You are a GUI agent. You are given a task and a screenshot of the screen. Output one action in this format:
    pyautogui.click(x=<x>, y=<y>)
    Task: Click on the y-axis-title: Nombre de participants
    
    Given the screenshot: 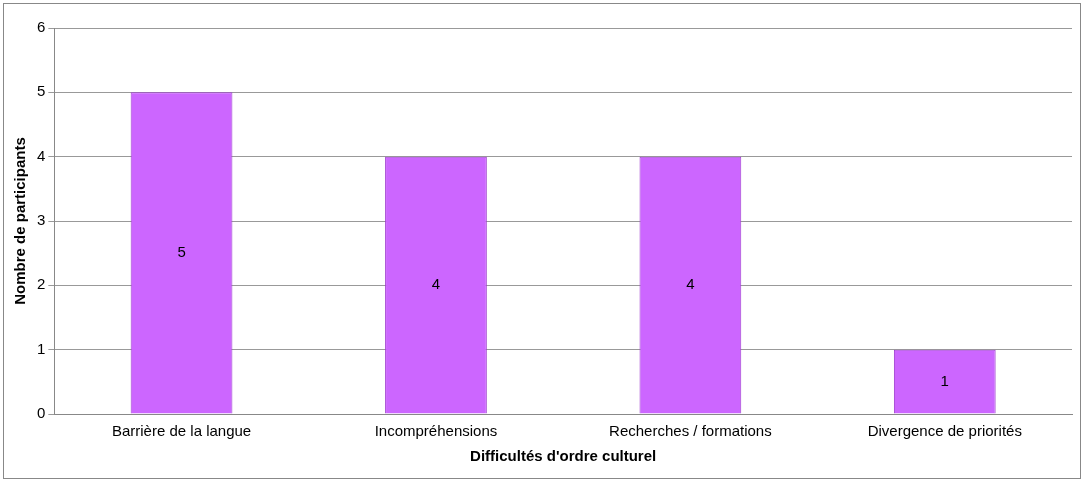 What is the action you would take?
    pyautogui.click(x=20, y=221)
    